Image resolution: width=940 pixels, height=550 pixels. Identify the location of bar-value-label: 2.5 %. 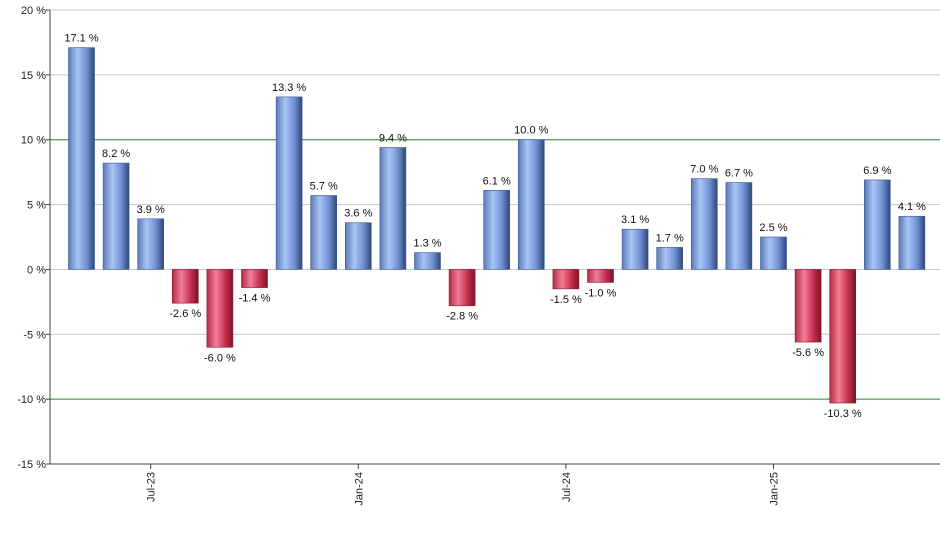
(773, 228).